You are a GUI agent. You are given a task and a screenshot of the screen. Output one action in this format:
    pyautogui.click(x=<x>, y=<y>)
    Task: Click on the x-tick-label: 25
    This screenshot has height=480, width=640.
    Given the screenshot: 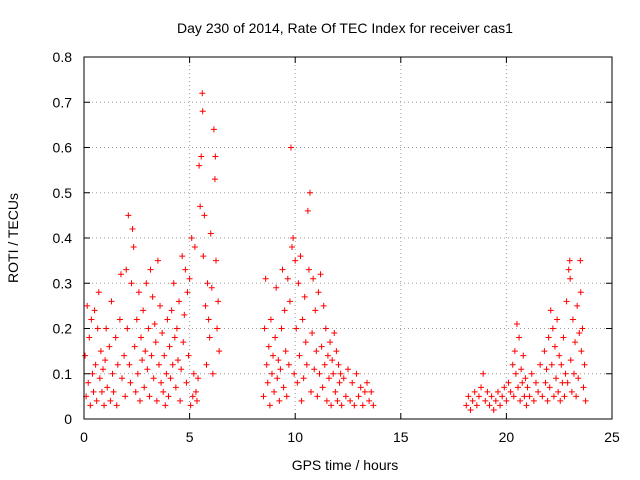 What is the action you would take?
    pyautogui.click(x=612, y=437)
    